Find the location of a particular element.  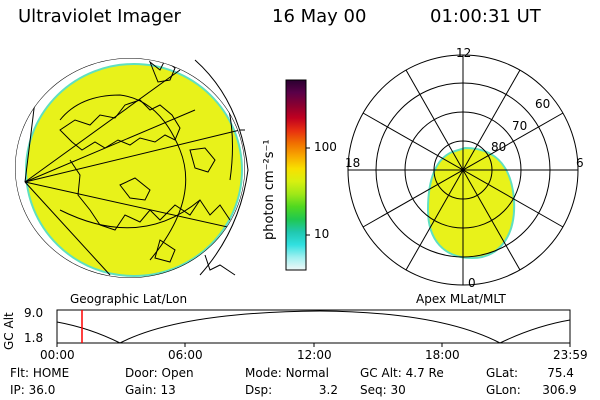

status-dsp-label: Dsp: is located at coordinates (259, 390).